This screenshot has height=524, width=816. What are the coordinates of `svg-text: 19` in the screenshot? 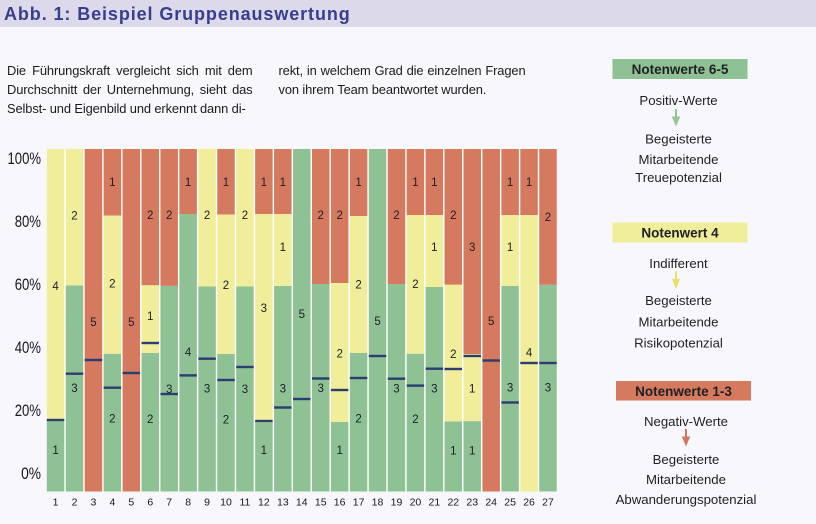 It's located at (397, 503).